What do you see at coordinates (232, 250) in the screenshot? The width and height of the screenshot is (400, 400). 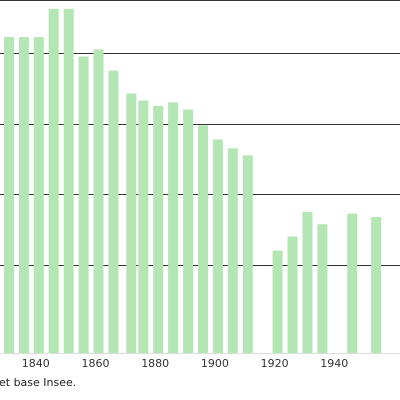 I see `bar-1906` at bounding box center [232, 250].